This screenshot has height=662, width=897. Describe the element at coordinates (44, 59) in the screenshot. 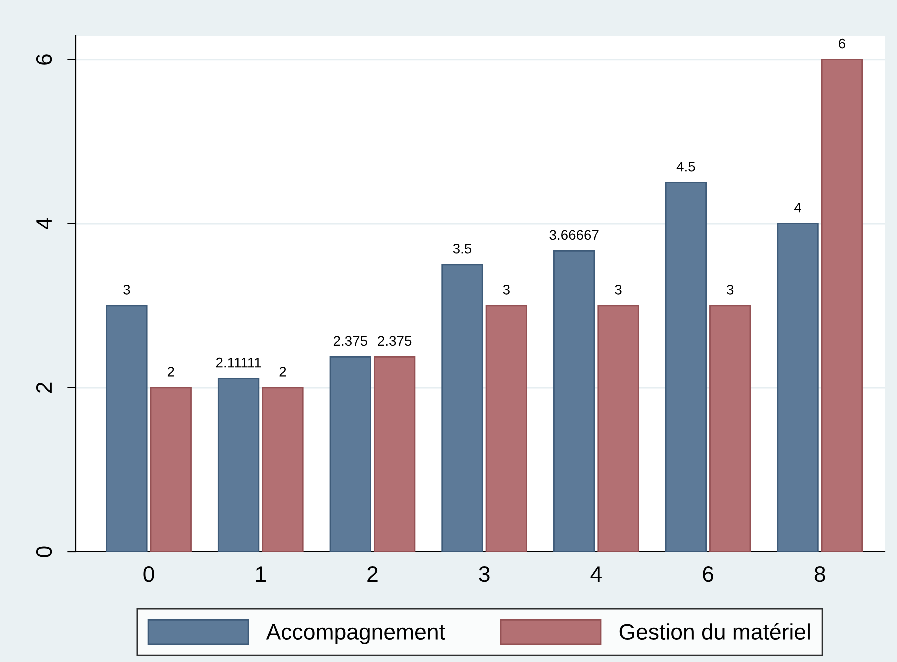

I see `y-tick-label: 6` at that location.